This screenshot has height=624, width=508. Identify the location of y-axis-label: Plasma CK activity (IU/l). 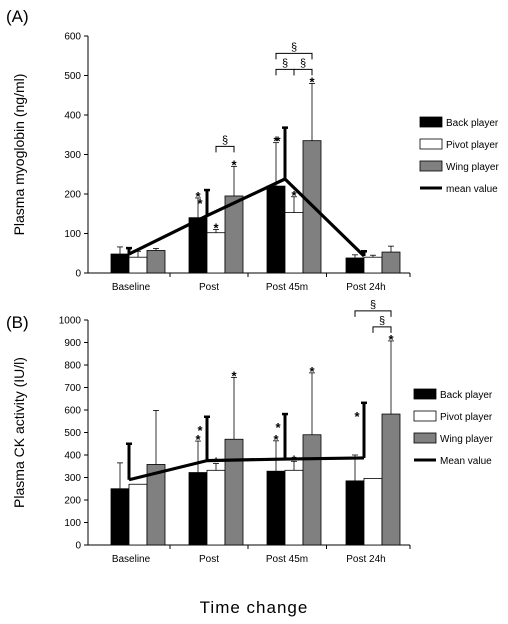
(19, 432).